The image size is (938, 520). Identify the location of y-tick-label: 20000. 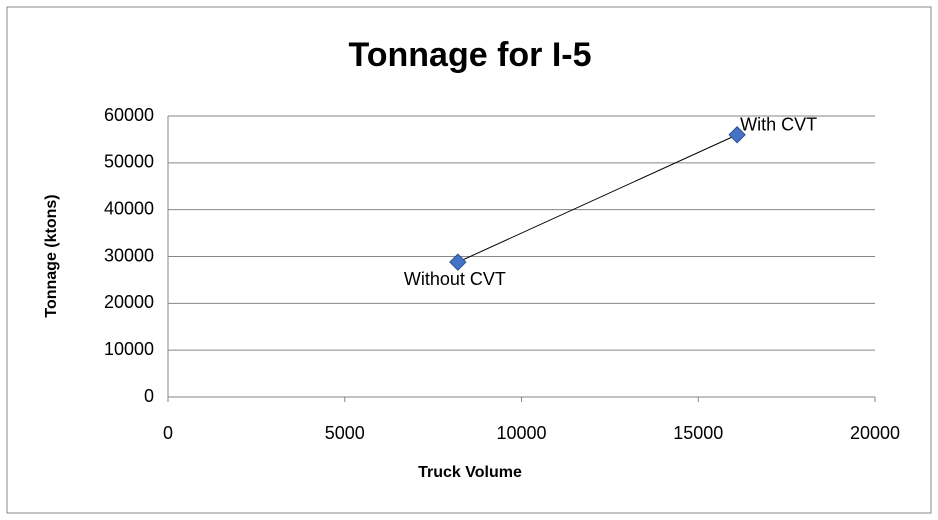
(129, 302).